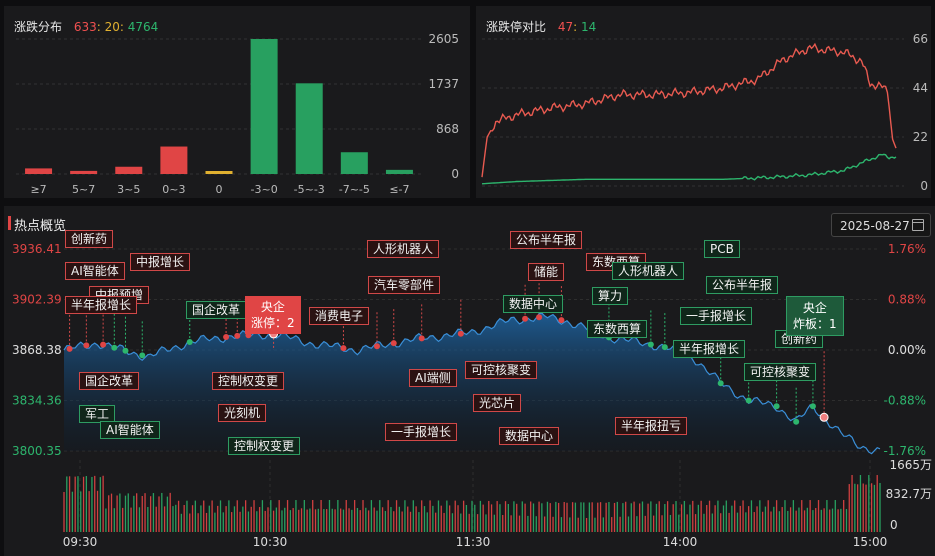 The height and width of the screenshot is (556, 935). Describe the element at coordinates (920, 39) in the screenshot. I see `y-tick: 66` at that location.